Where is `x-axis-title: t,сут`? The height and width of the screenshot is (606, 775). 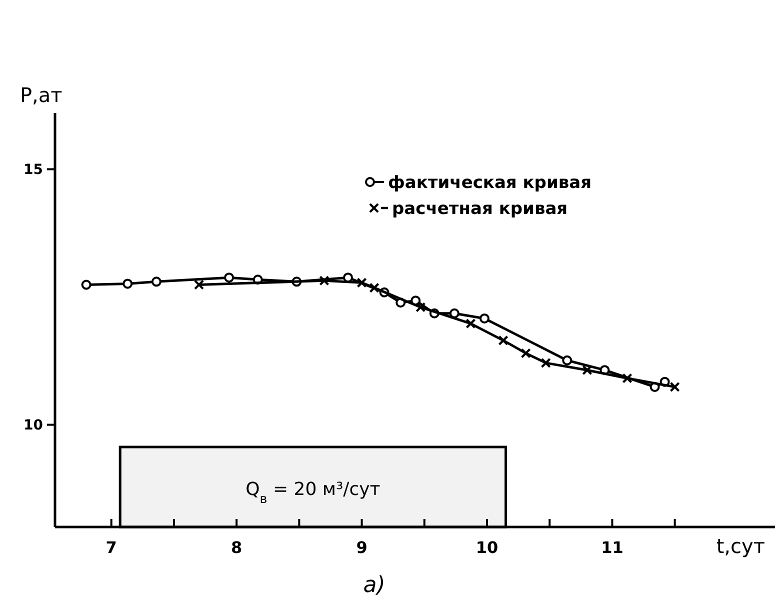 x-axis-title: t,сут is located at coordinates (741, 546).